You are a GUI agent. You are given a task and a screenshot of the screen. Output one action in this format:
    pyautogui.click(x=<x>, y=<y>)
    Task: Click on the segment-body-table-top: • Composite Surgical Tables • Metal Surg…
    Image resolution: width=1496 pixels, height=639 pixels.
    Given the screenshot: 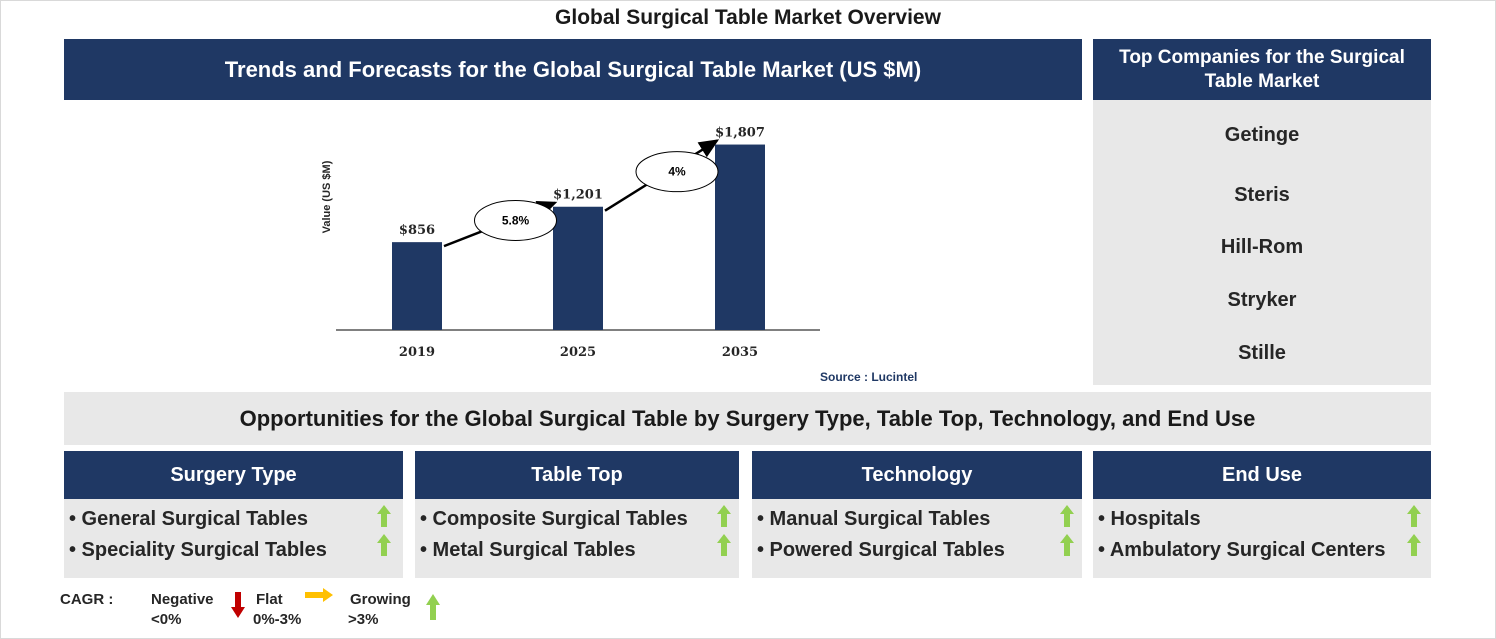 What is the action you would take?
    pyautogui.click(x=577, y=538)
    